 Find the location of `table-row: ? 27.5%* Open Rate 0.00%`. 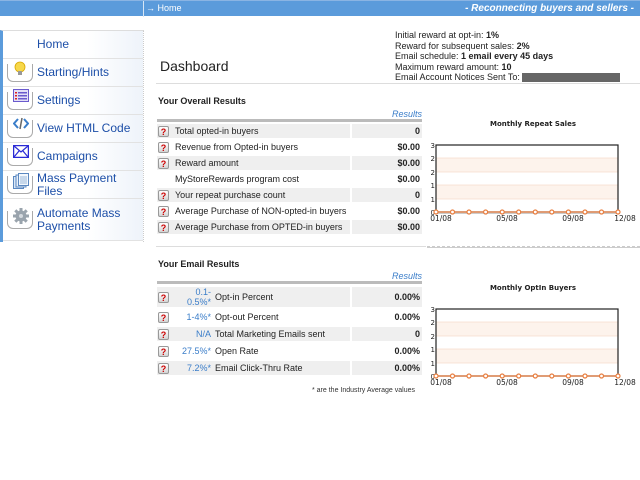

table-row: ? 27.5%* Open Rate 0.00% is located at coordinates (289, 351).